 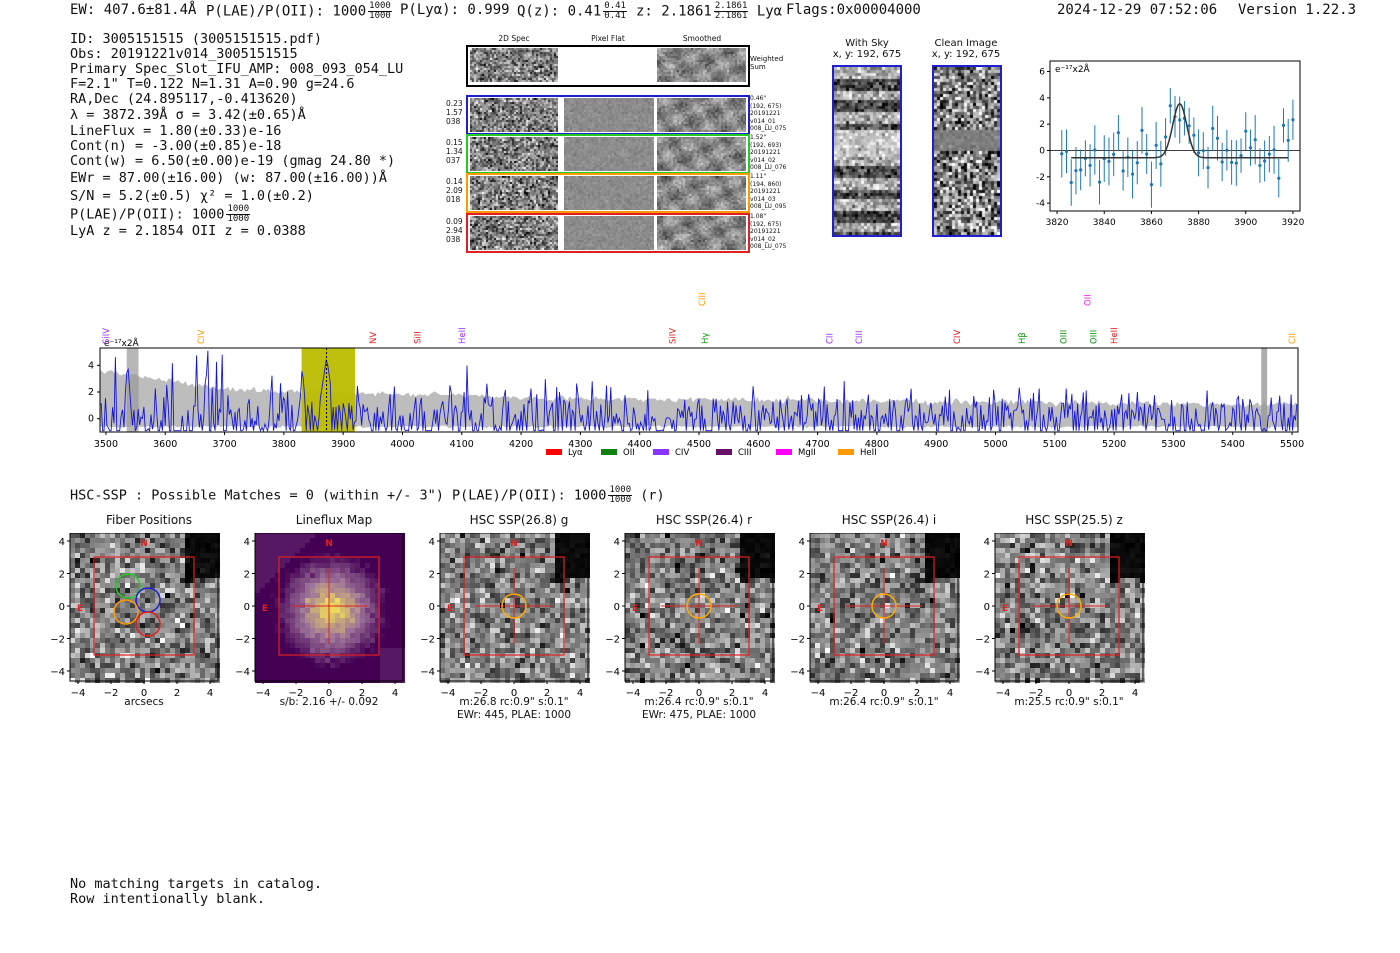 I want to click on header-ew: EW: 407.6±81.4Å, so click(x=133, y=10).